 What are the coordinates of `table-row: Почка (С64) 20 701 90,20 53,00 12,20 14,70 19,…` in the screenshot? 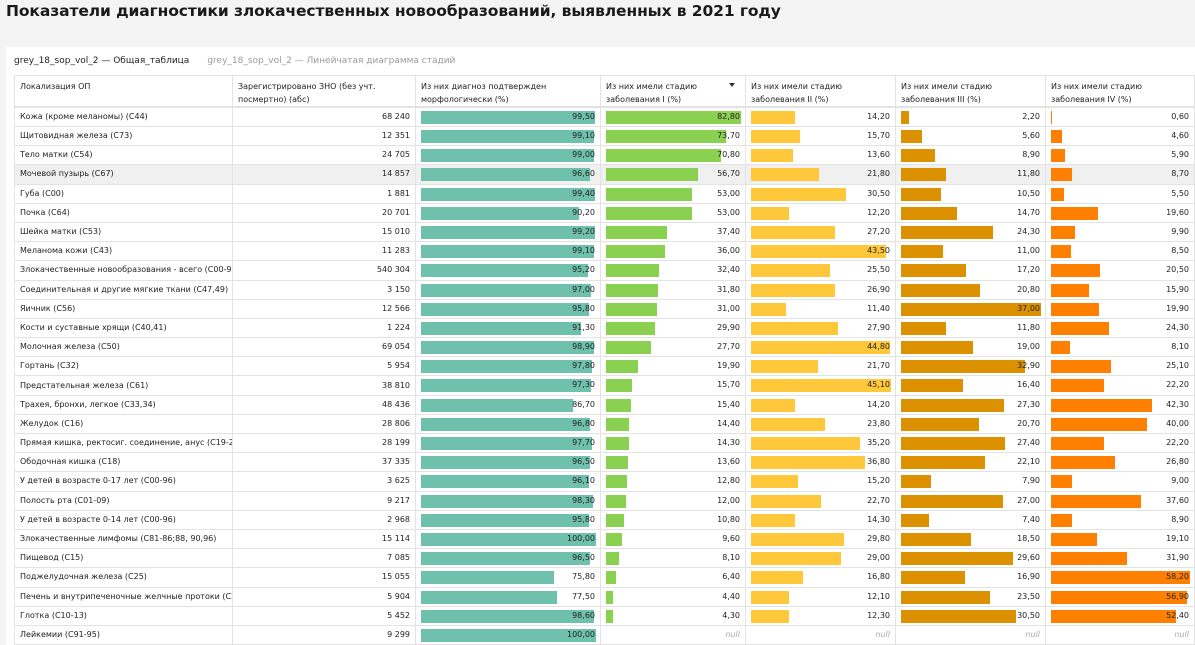 It's located at (604, 212).